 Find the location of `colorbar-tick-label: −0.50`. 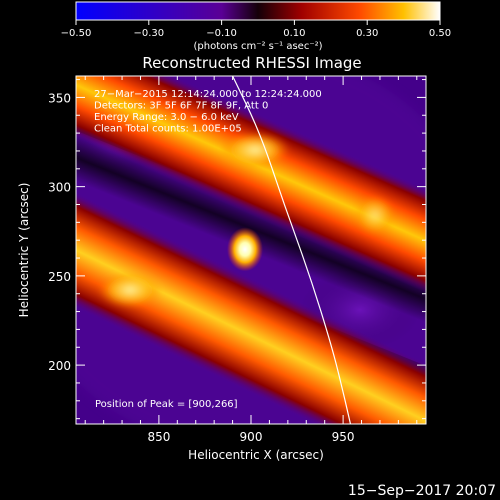

colorbar-tick-label: −0.50 is located at coordinates (76, 33).